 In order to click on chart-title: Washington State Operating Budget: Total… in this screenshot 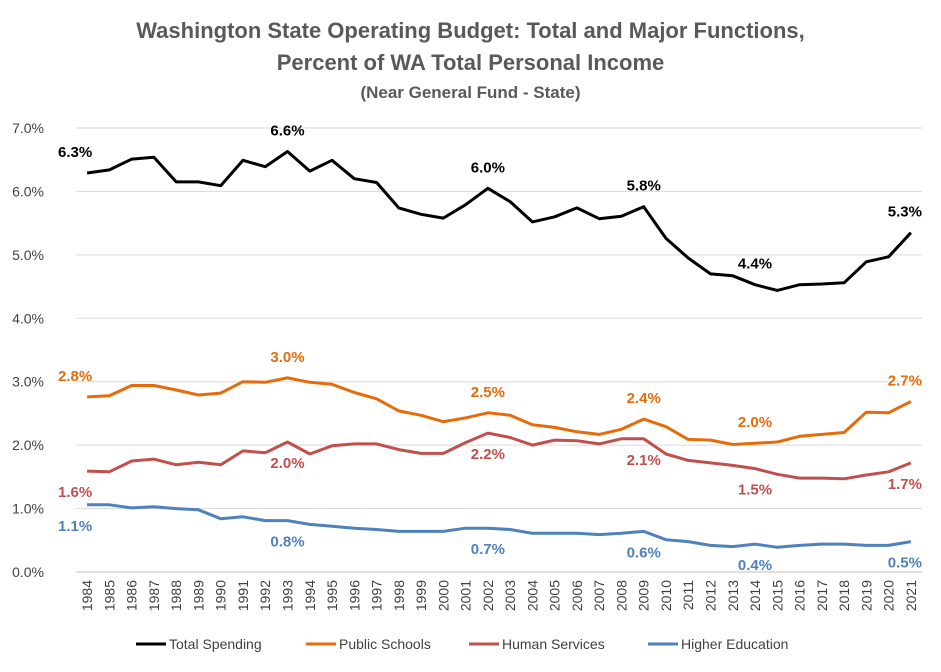, I will do `click(470, 30)`.